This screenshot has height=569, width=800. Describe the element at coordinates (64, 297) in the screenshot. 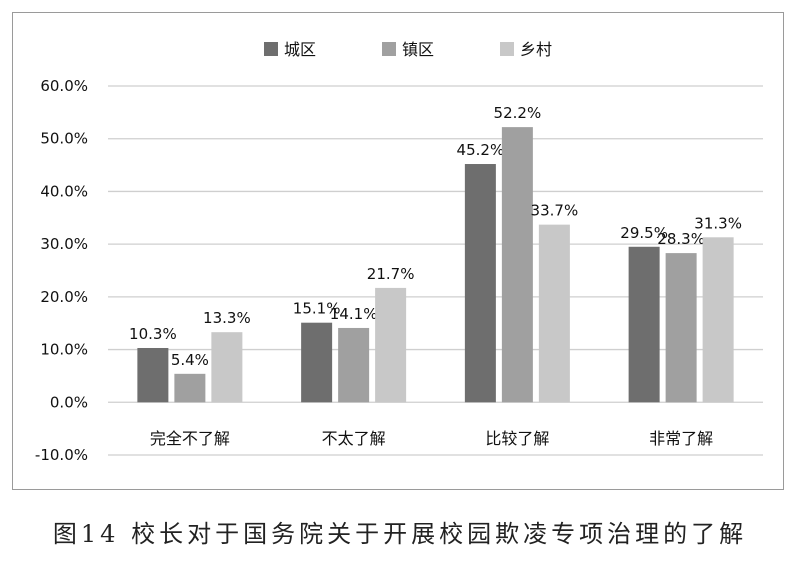

I see `y-tick-label: 20.0%` at that location.